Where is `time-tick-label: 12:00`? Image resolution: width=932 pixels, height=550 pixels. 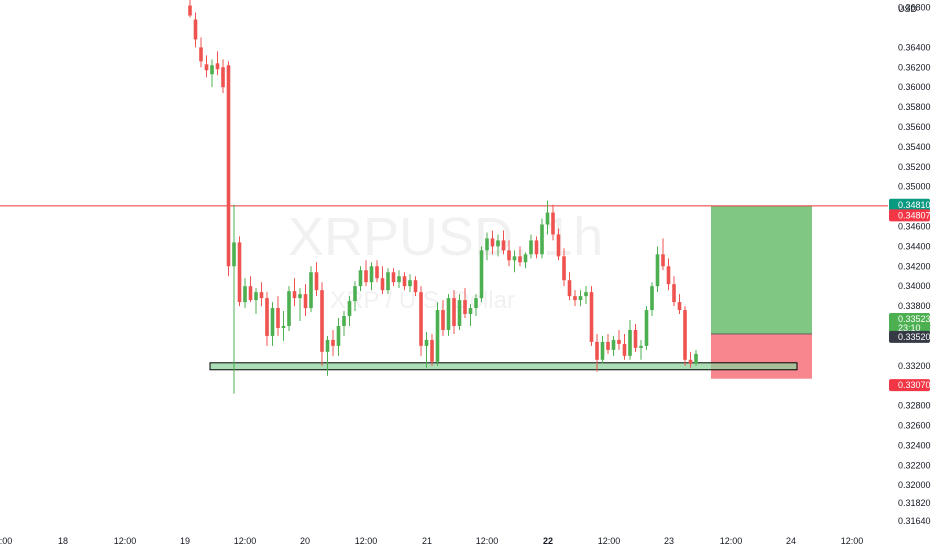 time-tick-label: 12:00 is located at coordinates (366, 541).